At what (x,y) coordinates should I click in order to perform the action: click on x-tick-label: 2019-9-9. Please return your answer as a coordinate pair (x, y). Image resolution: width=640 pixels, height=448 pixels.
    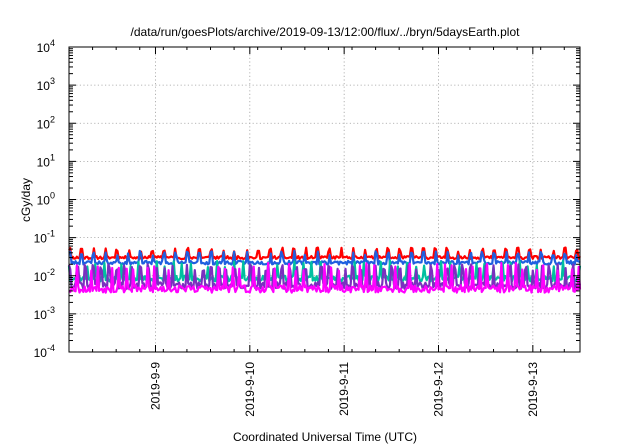
    Looking at the image, I should click on (155, 386).